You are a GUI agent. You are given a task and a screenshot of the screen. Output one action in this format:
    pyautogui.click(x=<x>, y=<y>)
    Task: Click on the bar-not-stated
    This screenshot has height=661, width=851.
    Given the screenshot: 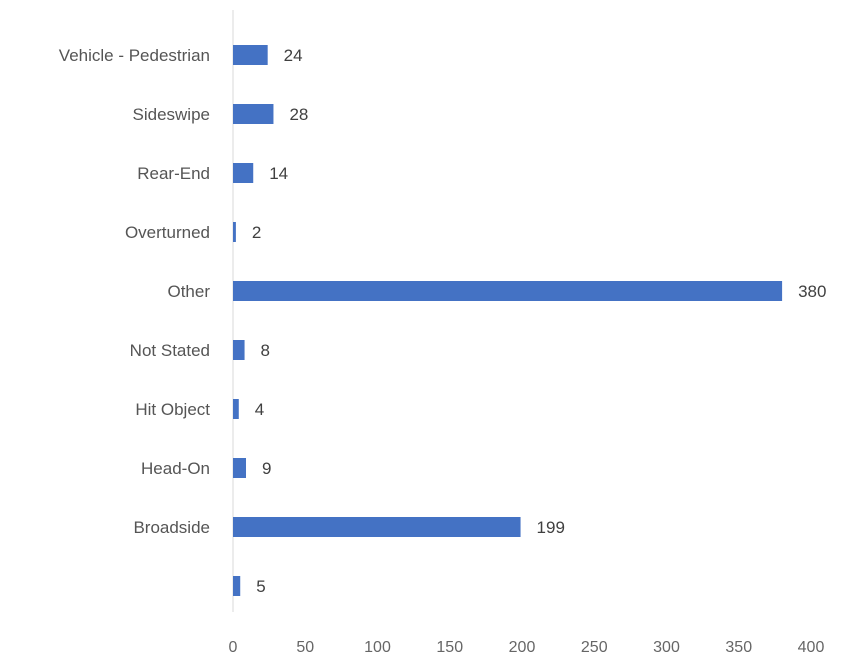 What is the action you would take?
    pyautogui.click(x=239, y=350)
    